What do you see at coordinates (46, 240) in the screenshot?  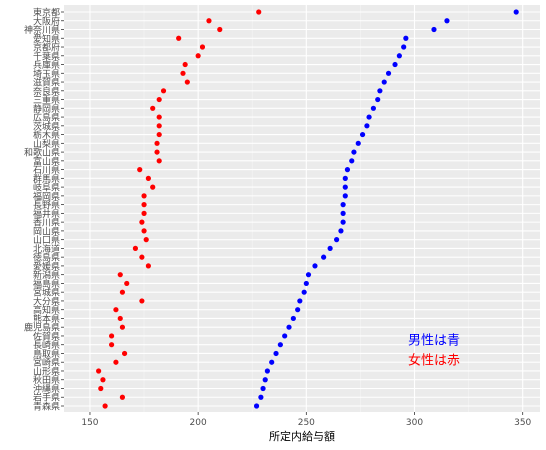 I see `y-tick-label: 山口県` at bounding box center [46, 240].